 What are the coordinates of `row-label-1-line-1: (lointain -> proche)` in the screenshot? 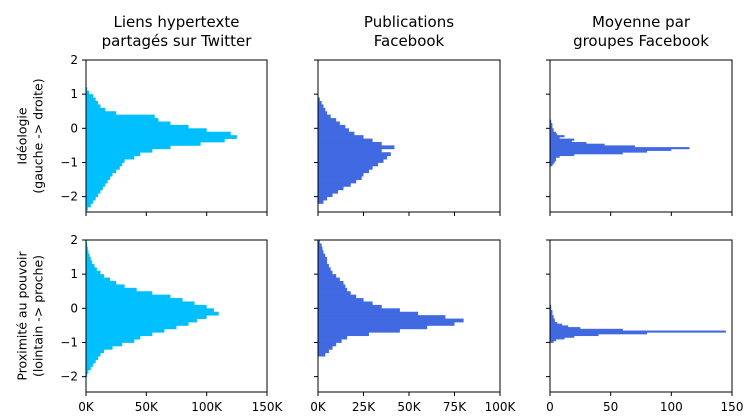 It's located at (38, 316).